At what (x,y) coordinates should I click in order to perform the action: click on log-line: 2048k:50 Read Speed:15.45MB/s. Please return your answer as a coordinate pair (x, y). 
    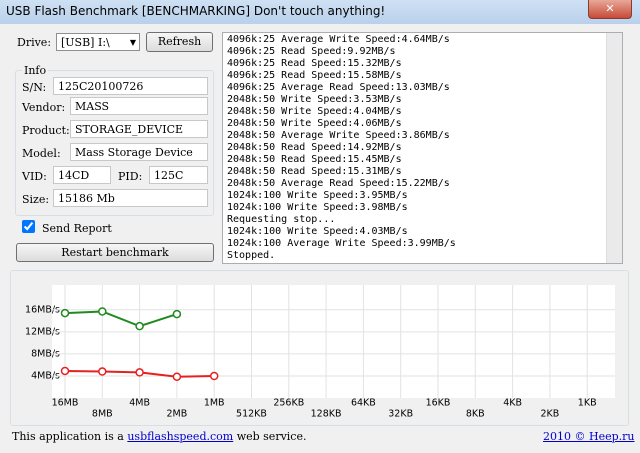
    Looking at the image, I should click on (314, 159).